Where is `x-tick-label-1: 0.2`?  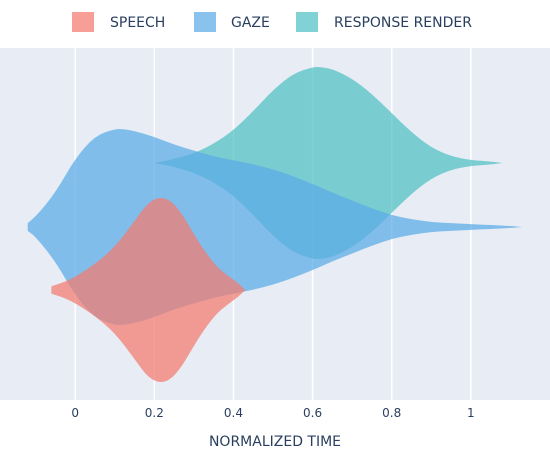 x-tick-label-1: 0.2 is located at coordinates (154, 413).